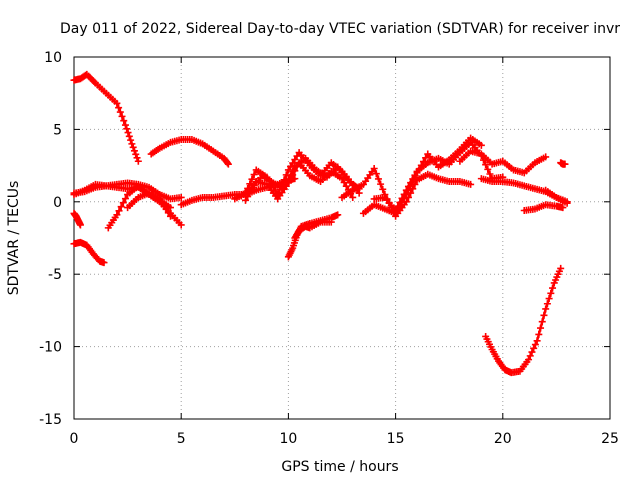 This screenshot has height=480, width=640. What do you see at coordinates (610, 439) in the screenshot?
I see `x-tick-label: 25` at bounding box center [610, 439].